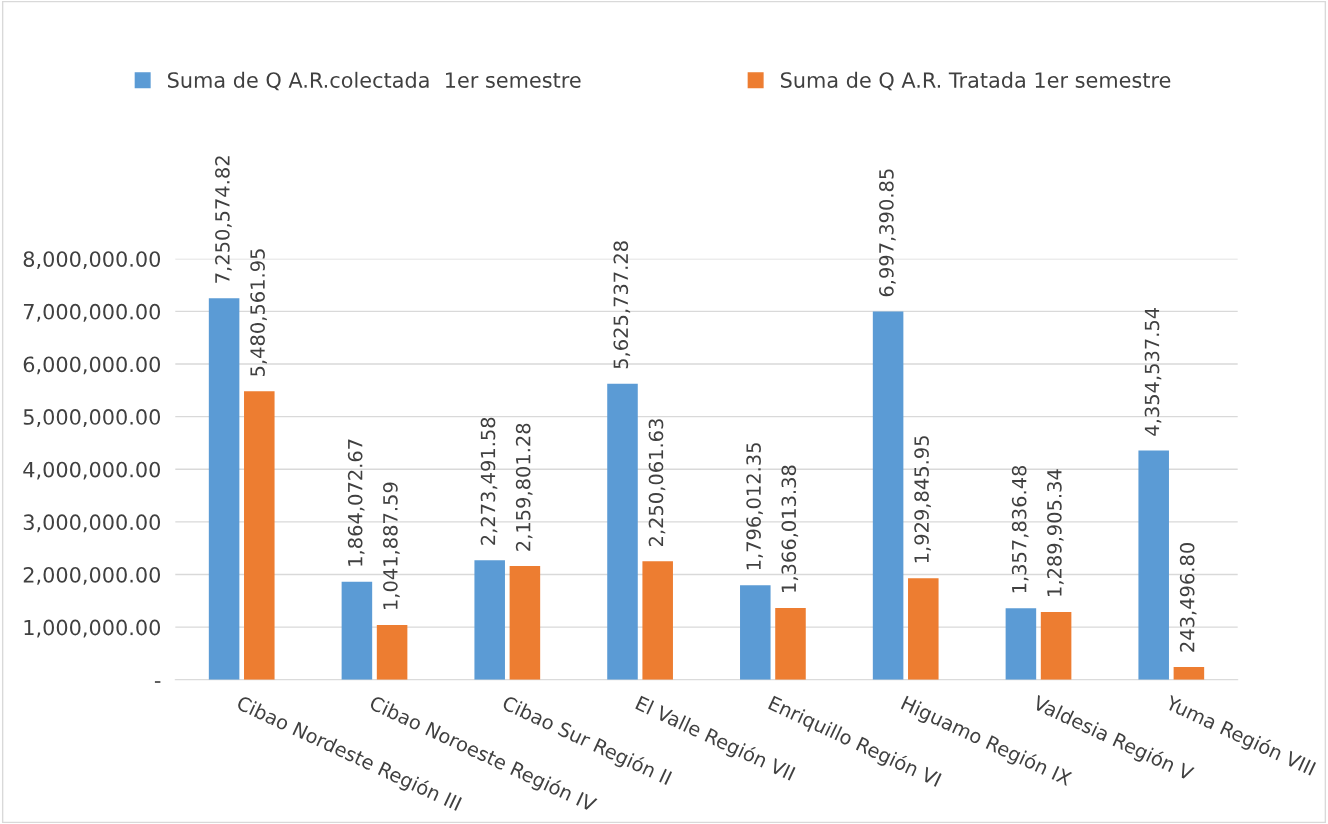 This screenshot has width=1328, height=824. What do you see at coordinates (922, 499) in the screenshot?
I see `data-label: 1,929,845.95` at bounding box center [922, 499].